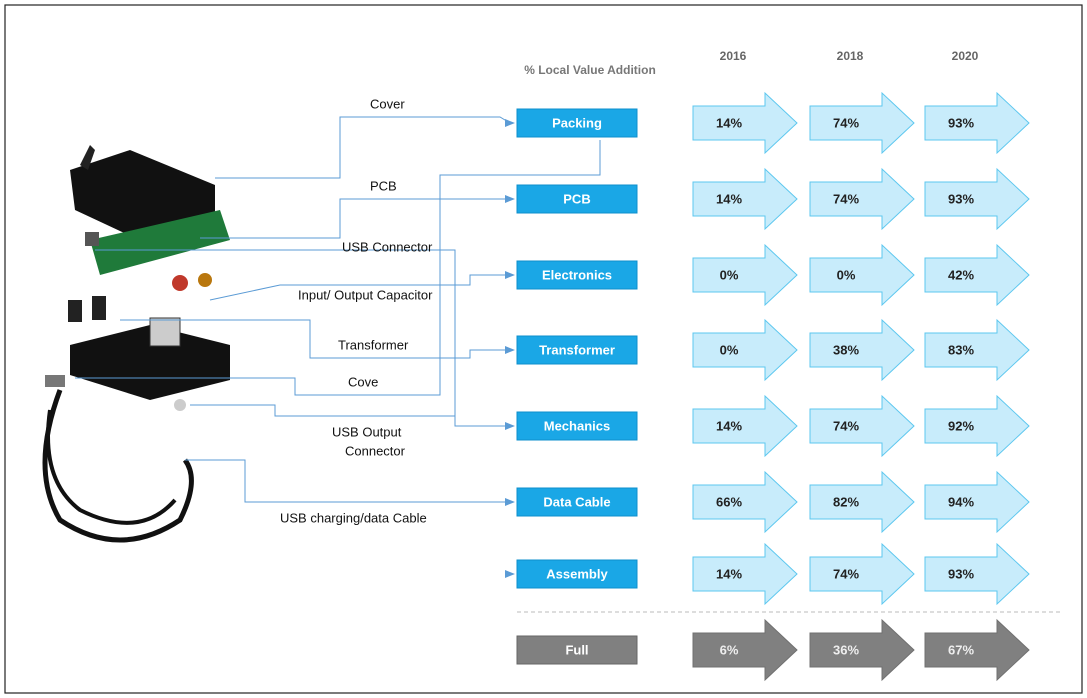 Image resolution: width=1087 pixels, height=698 pixels. I want to click on component-label: USB charging/data Cable, so click(353, 517).